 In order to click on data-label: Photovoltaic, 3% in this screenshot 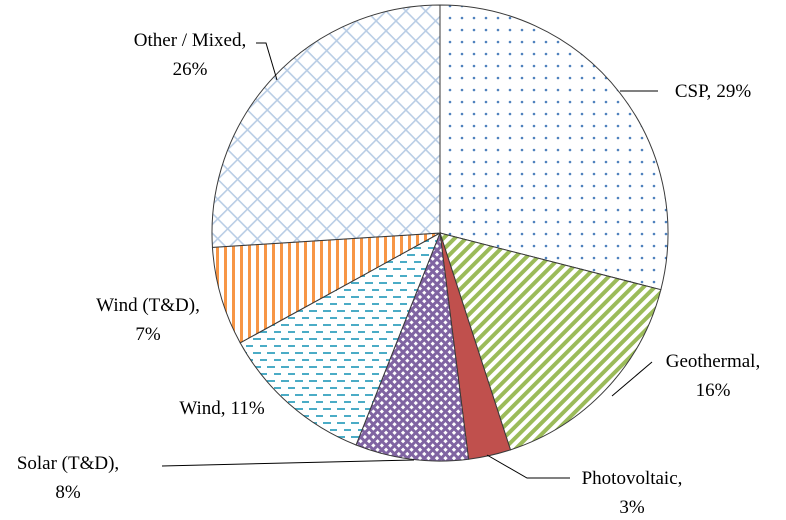, I will do `click(632, 493)`.